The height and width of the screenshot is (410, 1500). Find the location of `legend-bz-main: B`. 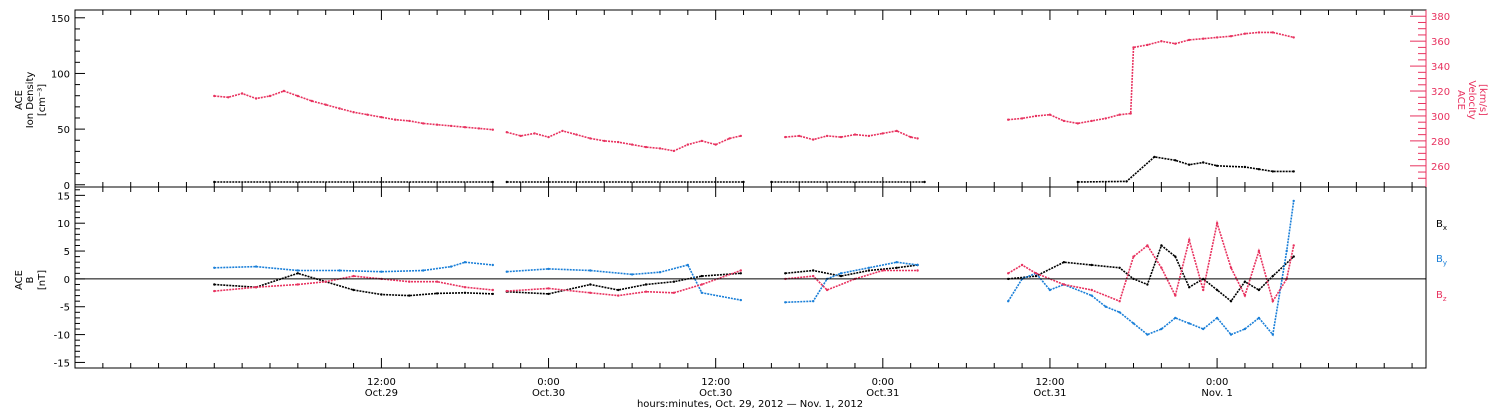

legend-bz-main: B is located at coordinates (1439, 295).